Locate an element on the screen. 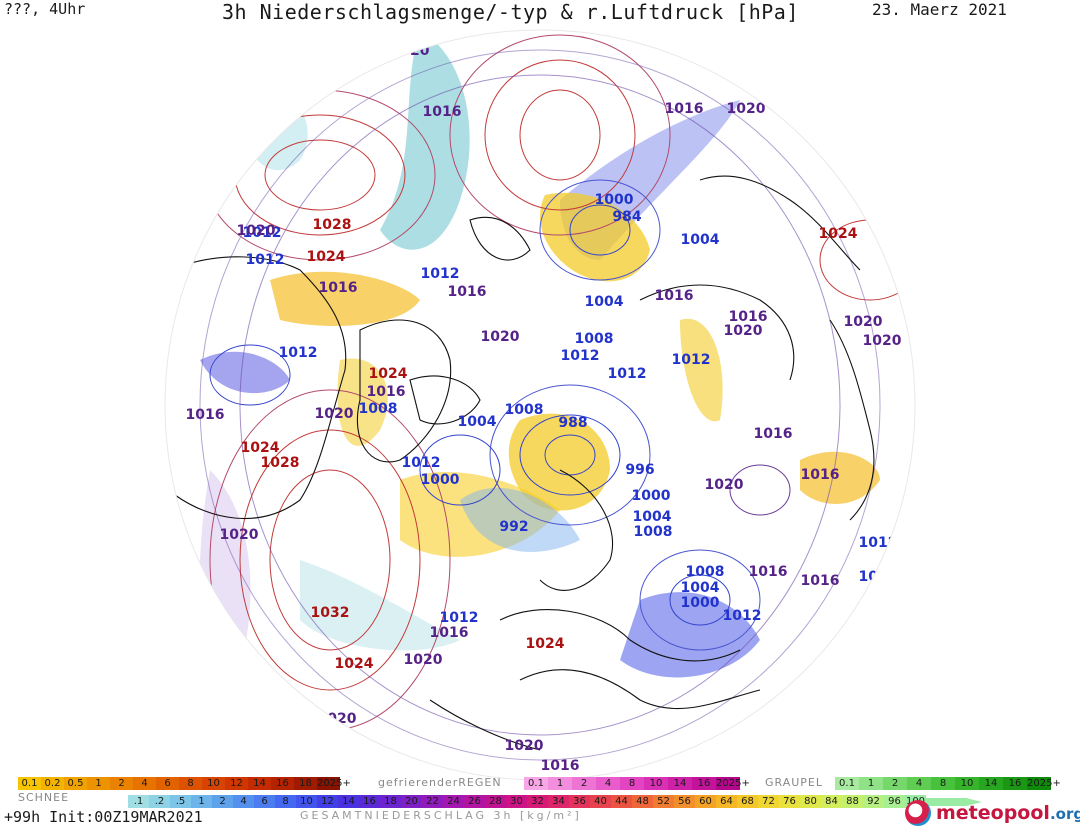  legend-swatch: .1 is located at coordinates (138, 801).